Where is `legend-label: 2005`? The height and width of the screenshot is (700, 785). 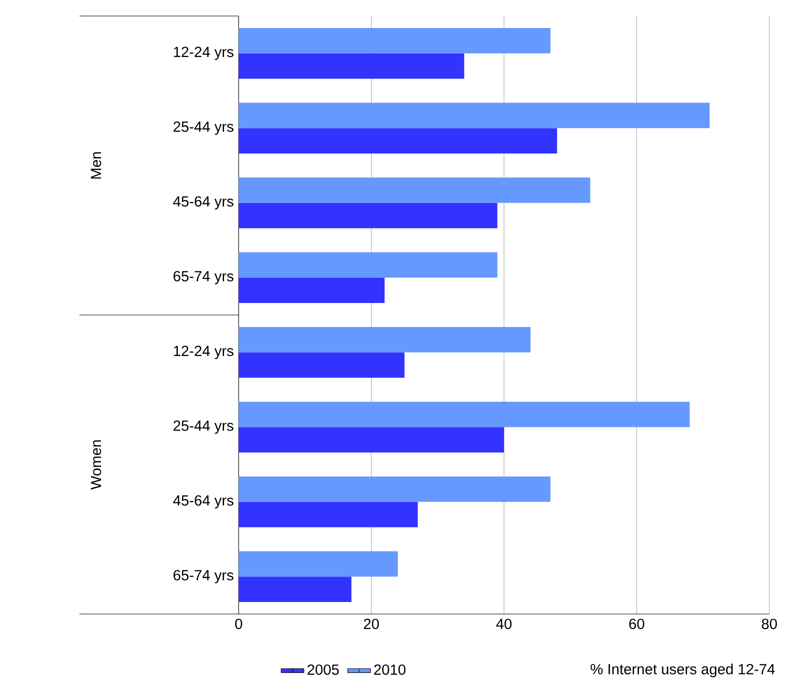 legend-label: 2005 is located at coordinates (323, 669).